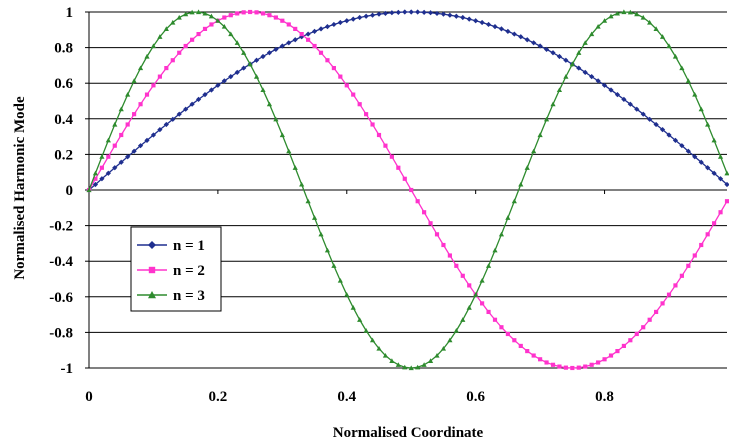 The height and width of the screenshot is (443, 729). What do you see at coordinates (89, 397) in the screenshot?
I see `x-tick-label: 0` at bounding box center [89, 397].